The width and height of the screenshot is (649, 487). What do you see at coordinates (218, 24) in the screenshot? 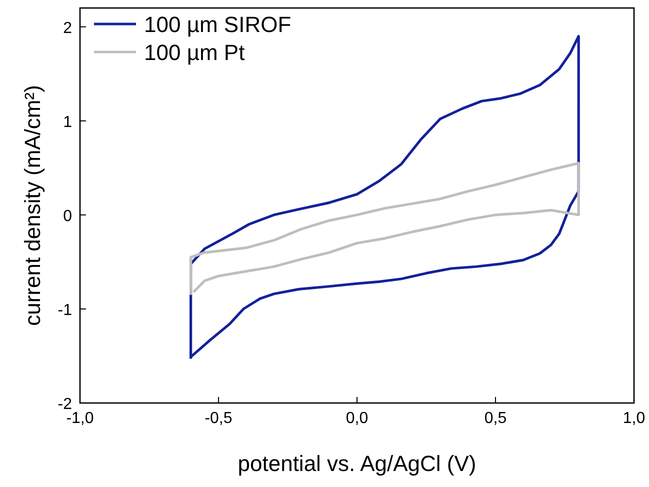
I see `legend-label: 100 µm SIROF` at bounding box center [218, 24].